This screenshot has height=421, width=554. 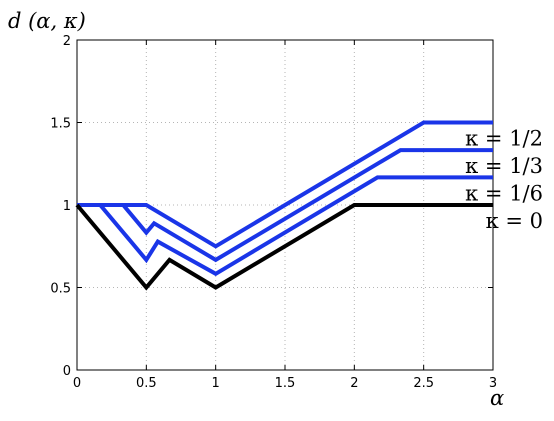 What do you see at coordinates (60, 124) in the screenshot?
I see `y-tick-label: 1.5` at bounding box center [60, 124].